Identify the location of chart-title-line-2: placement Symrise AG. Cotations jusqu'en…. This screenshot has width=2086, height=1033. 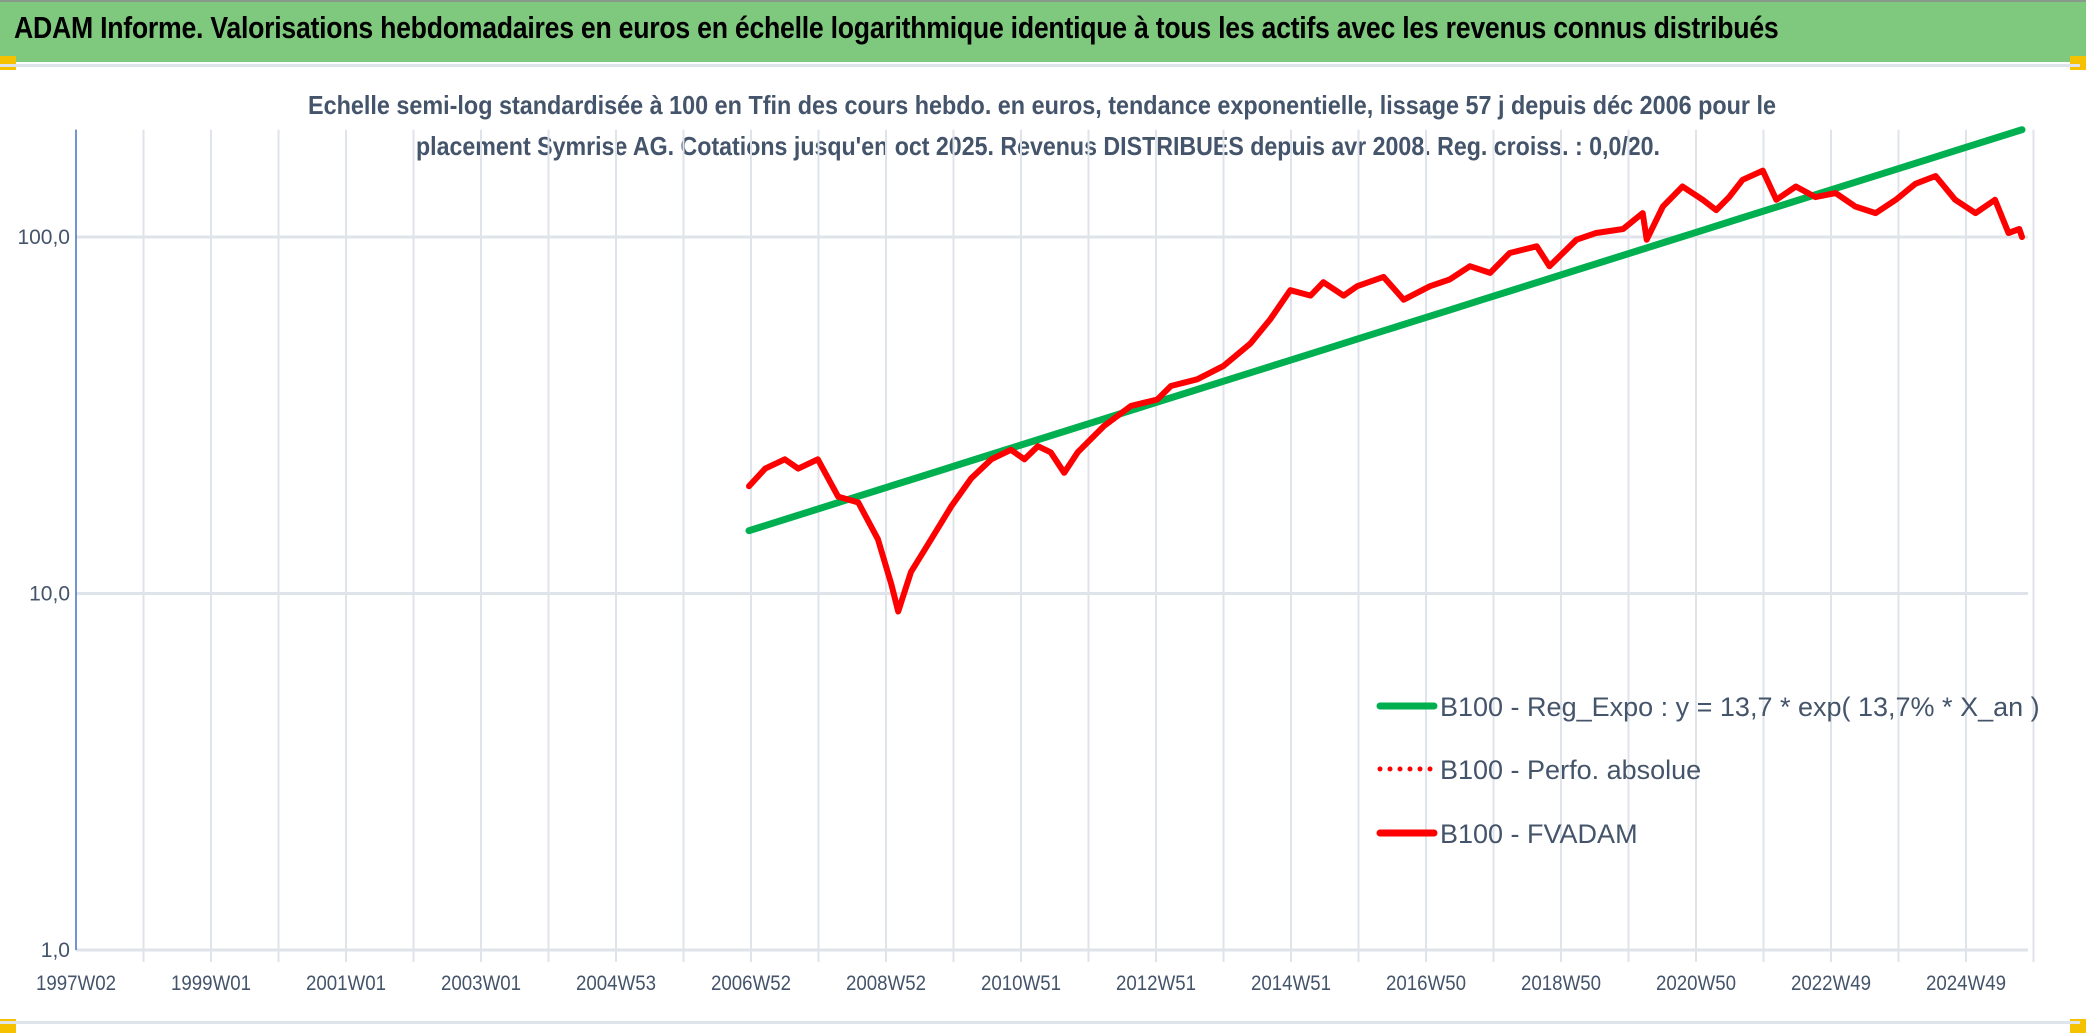
(1038, 146).